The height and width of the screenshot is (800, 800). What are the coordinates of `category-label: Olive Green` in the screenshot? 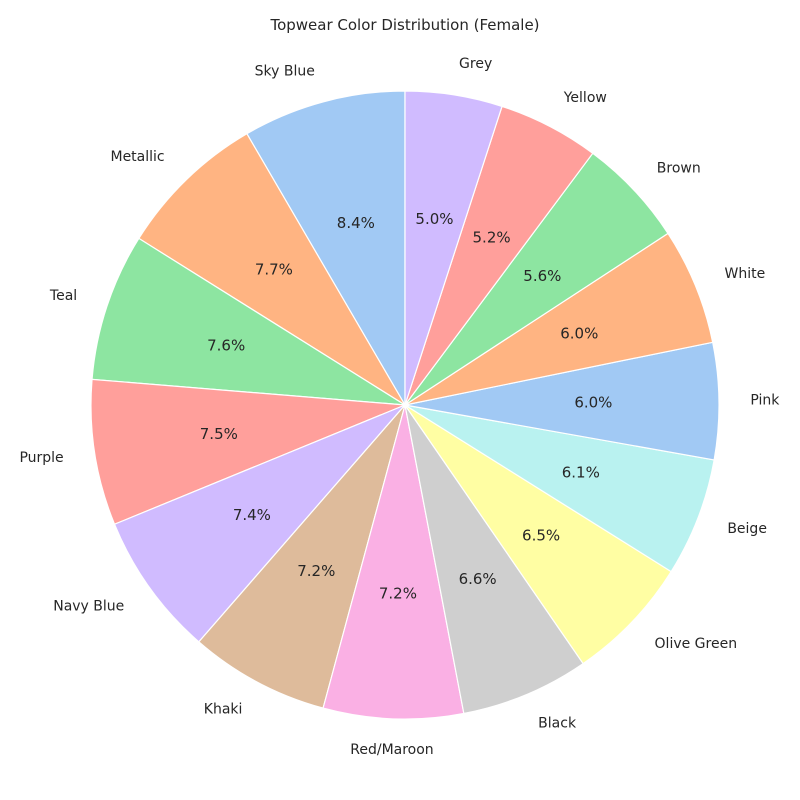 It's located at (696, 644).